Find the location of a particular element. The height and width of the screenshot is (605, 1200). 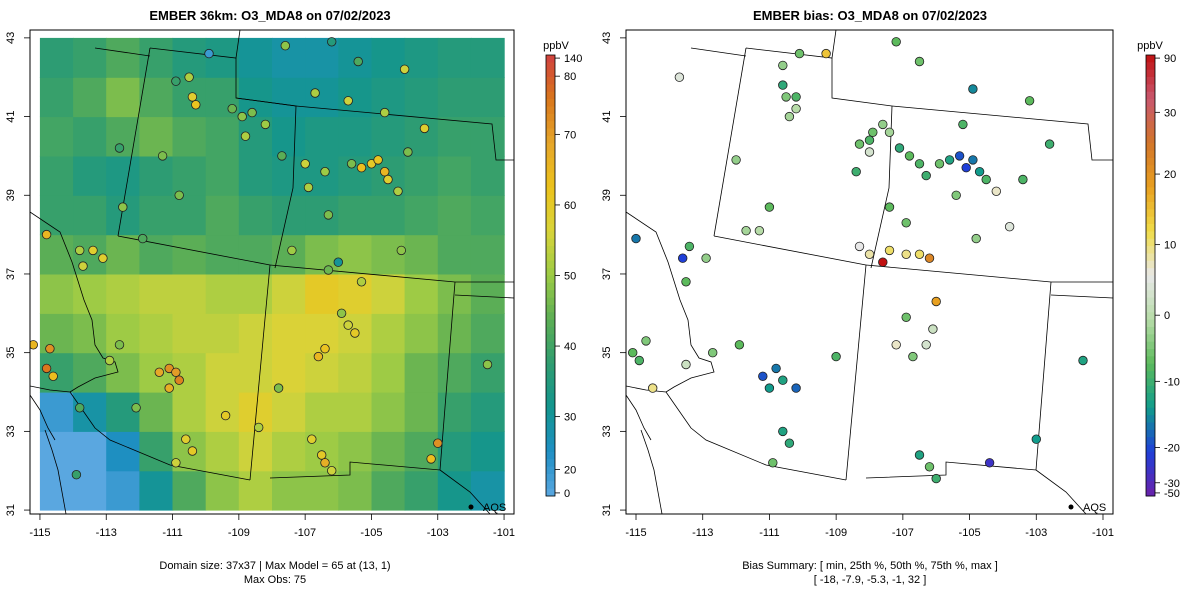

model-colorbar-unit: ppbV is located at coordinates (556, 46).